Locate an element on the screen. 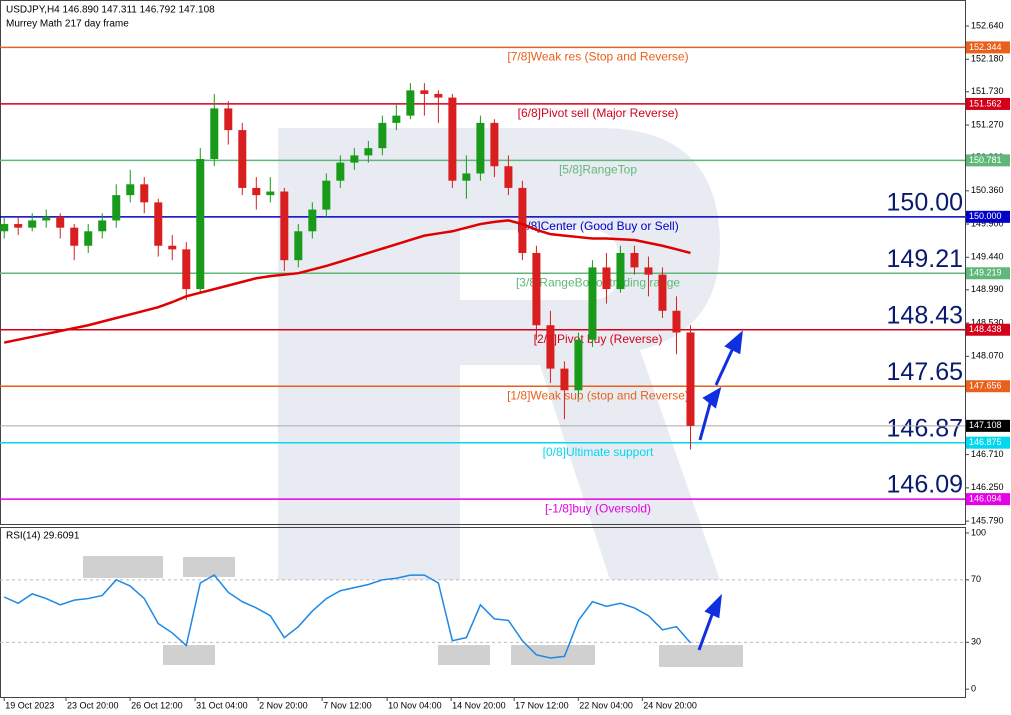  annotation-boxes is located at coordinates (413, 611).